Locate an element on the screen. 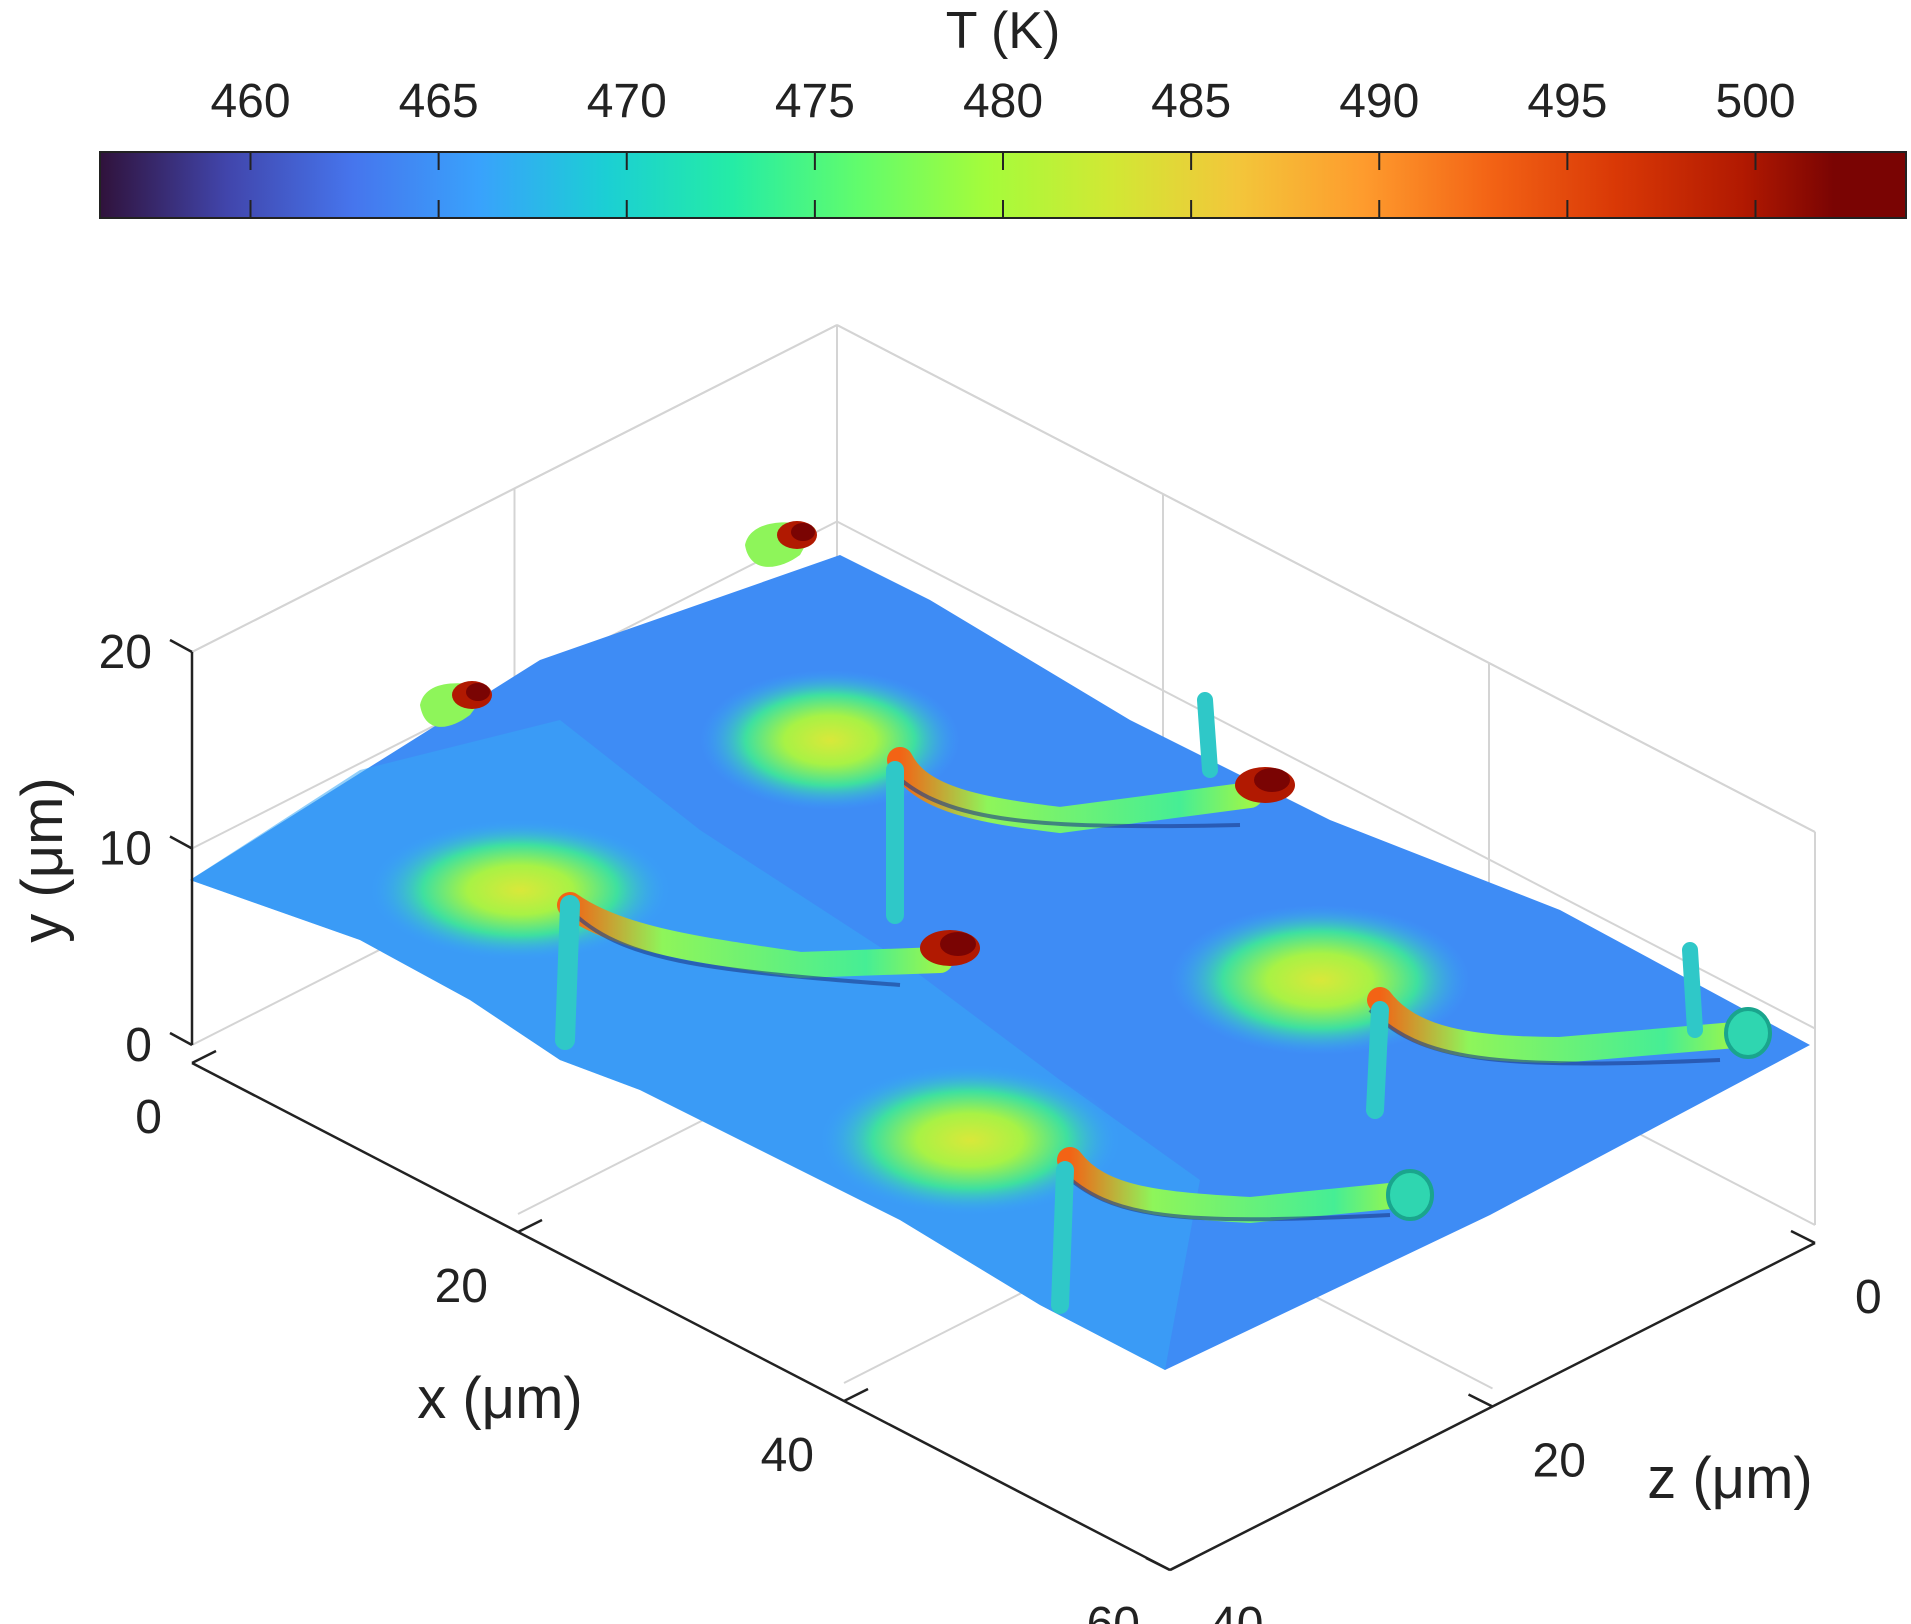 The height and width of the screenshot is (1624, 1911). y-tick-label: 20 is located at coordinates (125, 652).